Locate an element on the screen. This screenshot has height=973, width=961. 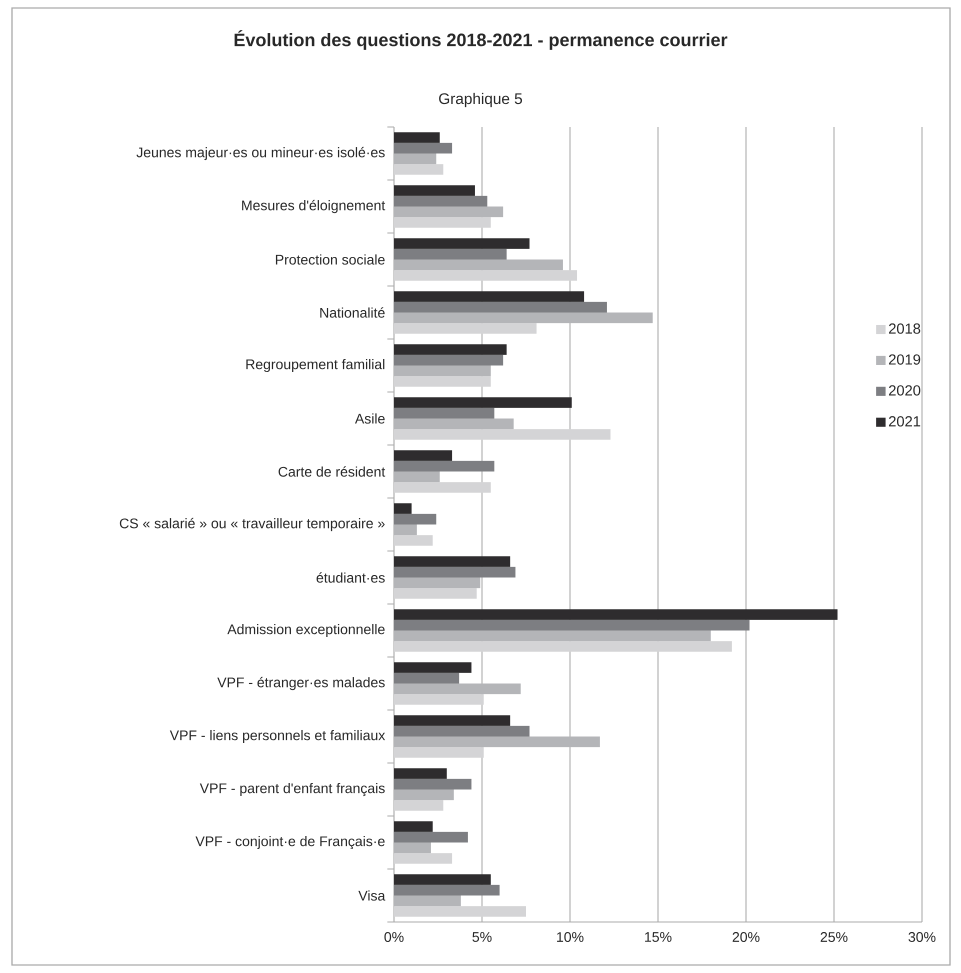
chart-subtitle: Graphique 5 is located at coordinates (480, 100).